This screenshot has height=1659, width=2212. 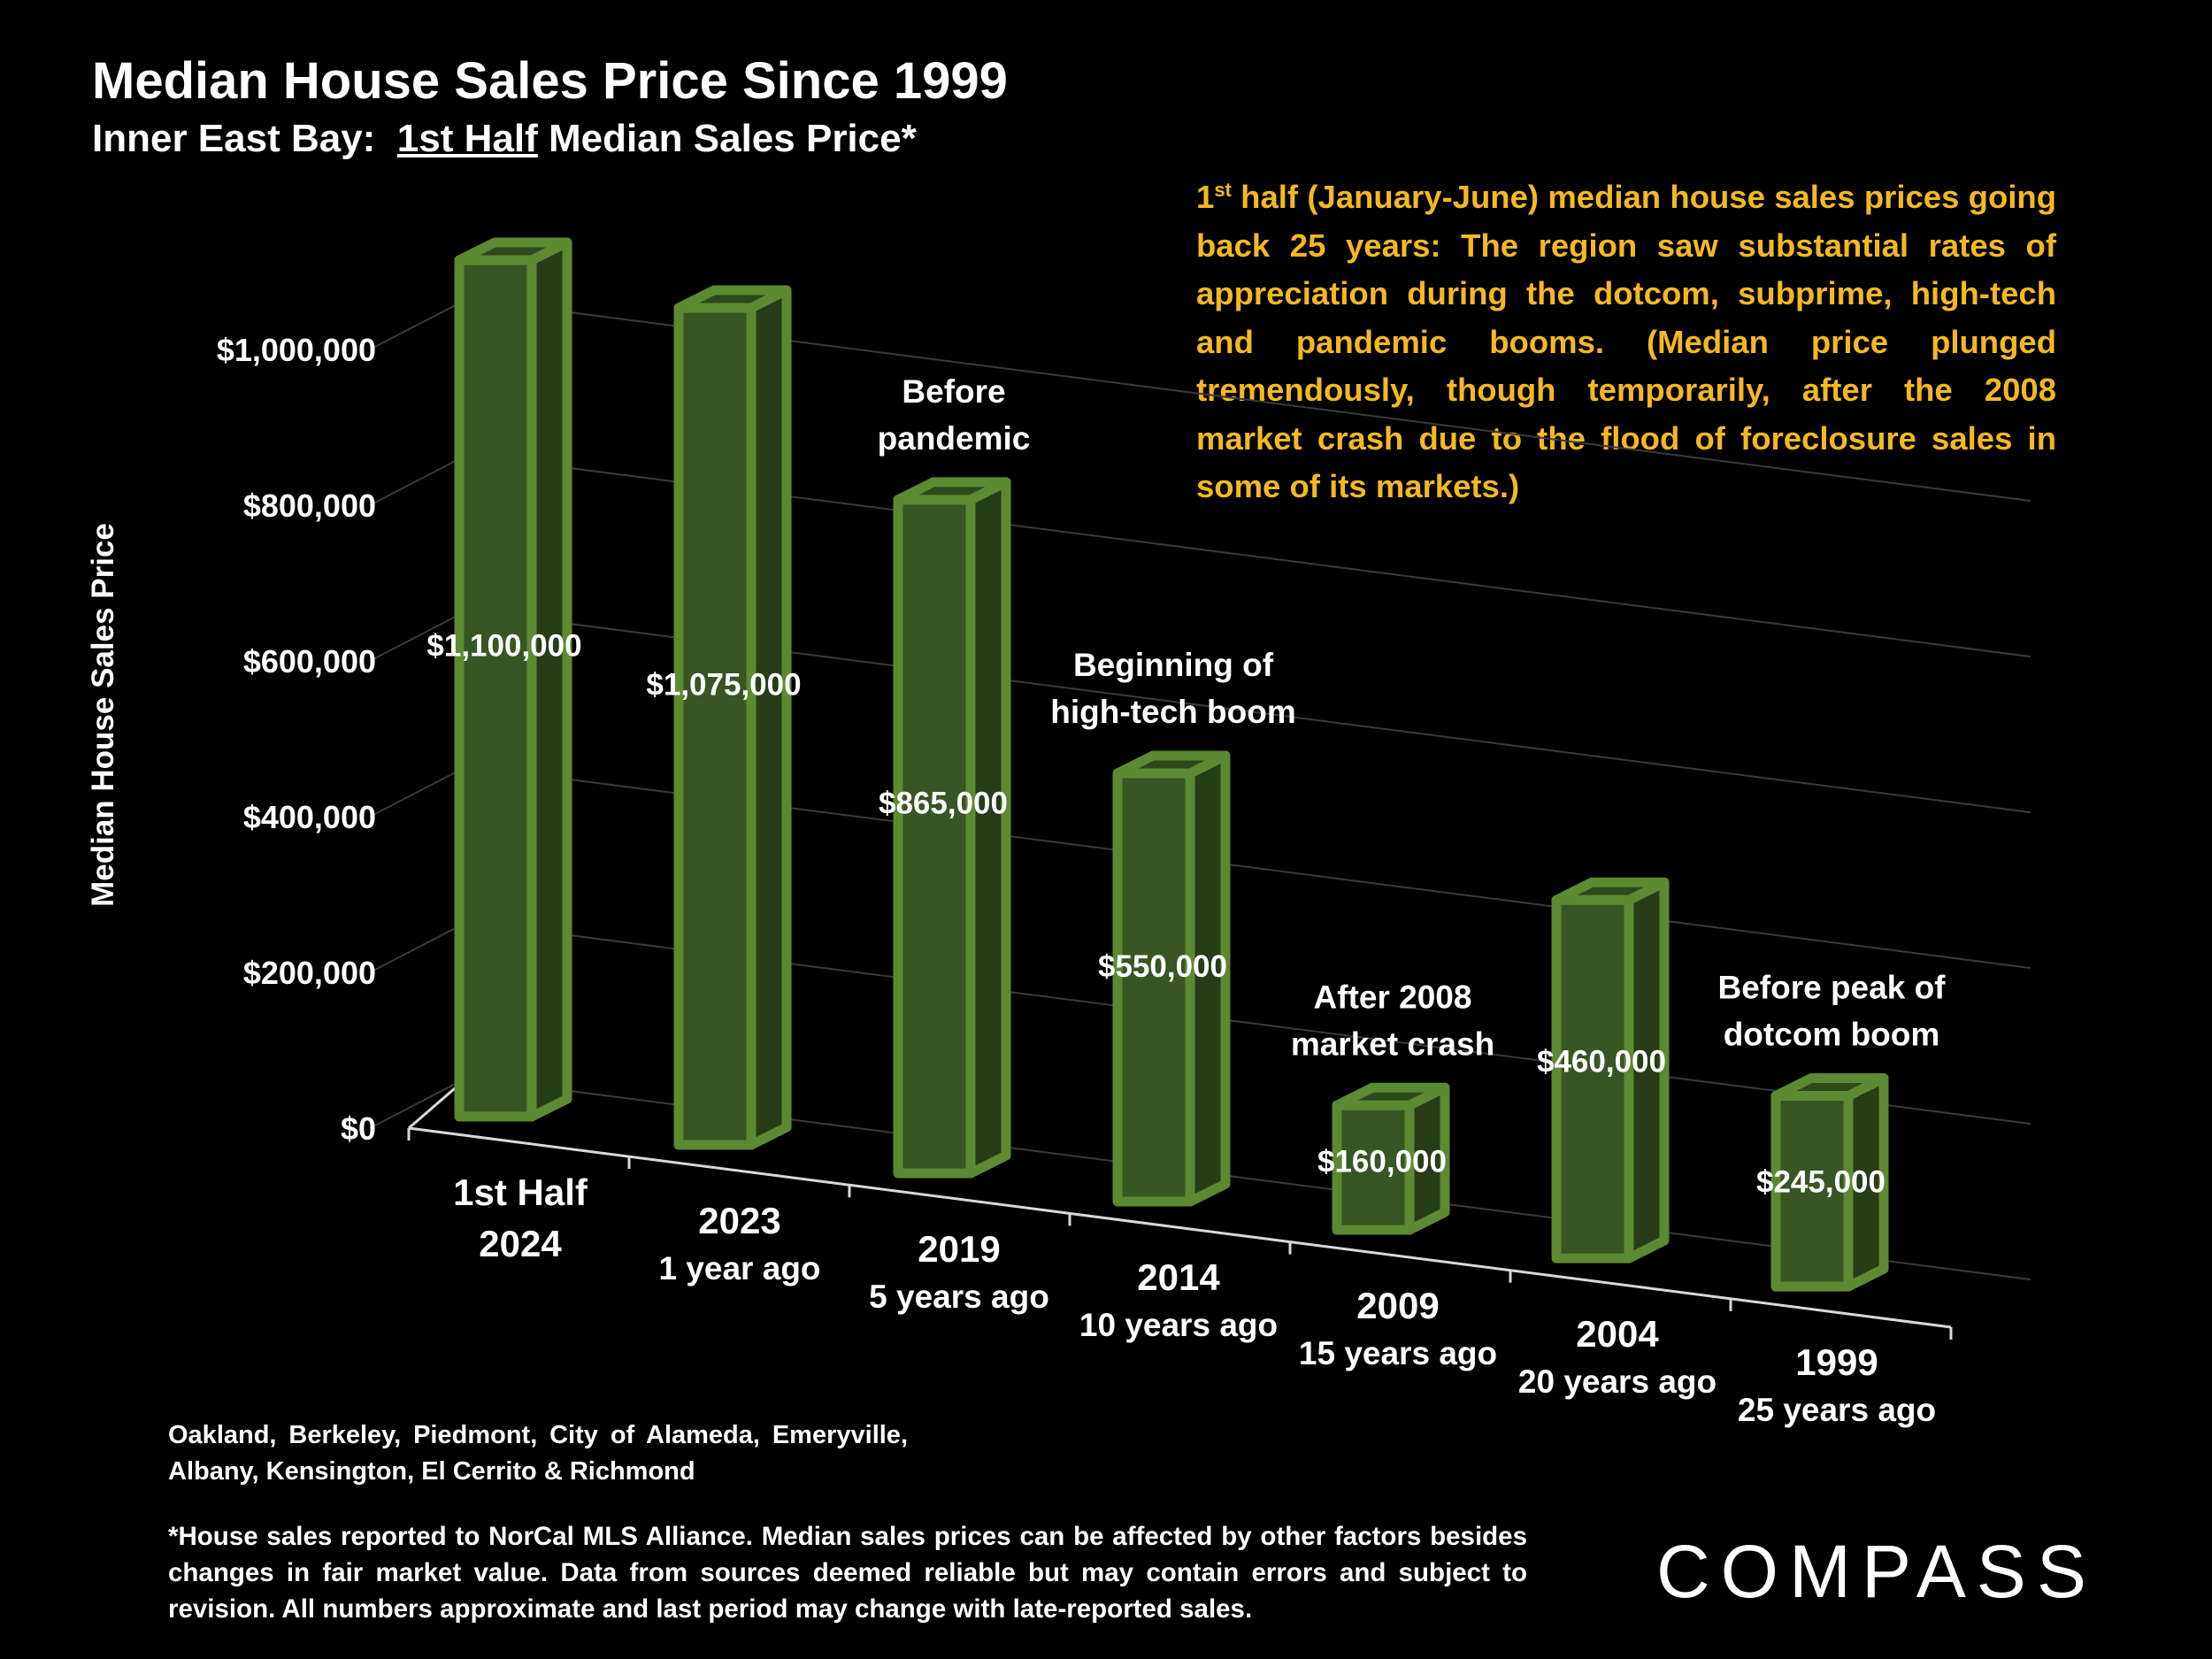 What do you see at coordinates (521, 1192) in the screenshot?
I see `x-category-label: 1st Half` at bounding box center [521, 1192].